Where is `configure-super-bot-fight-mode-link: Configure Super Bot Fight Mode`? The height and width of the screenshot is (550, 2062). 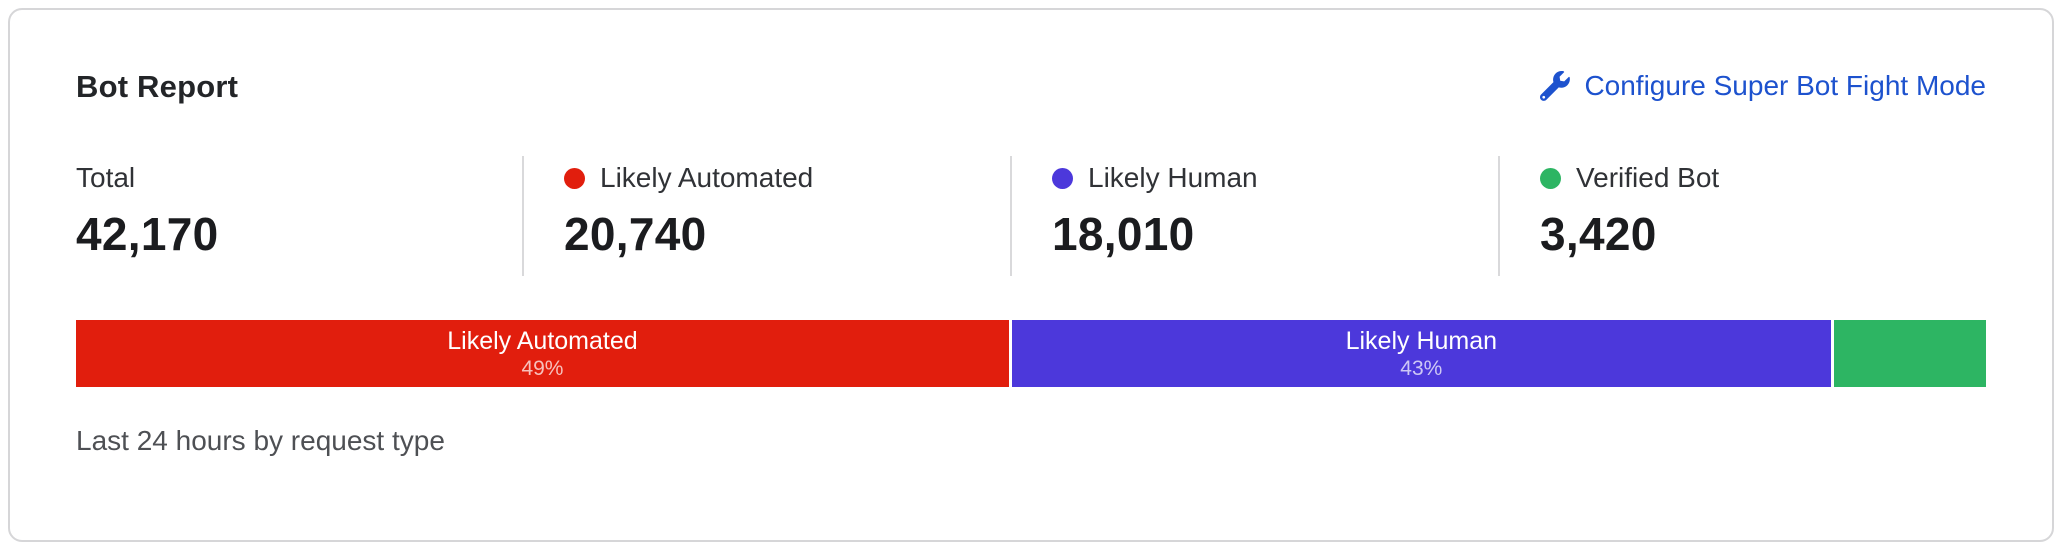 configure-super-bot-fight-mode-link: Configure Super Bot Fight Mode is located at coordinates (1763, 86).